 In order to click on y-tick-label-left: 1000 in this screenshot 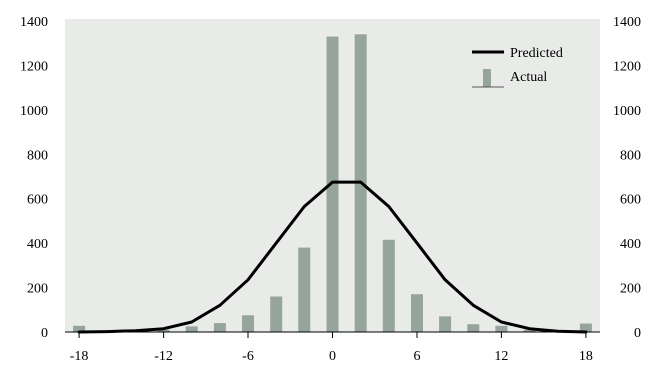, I will do `click(34, 111)`.